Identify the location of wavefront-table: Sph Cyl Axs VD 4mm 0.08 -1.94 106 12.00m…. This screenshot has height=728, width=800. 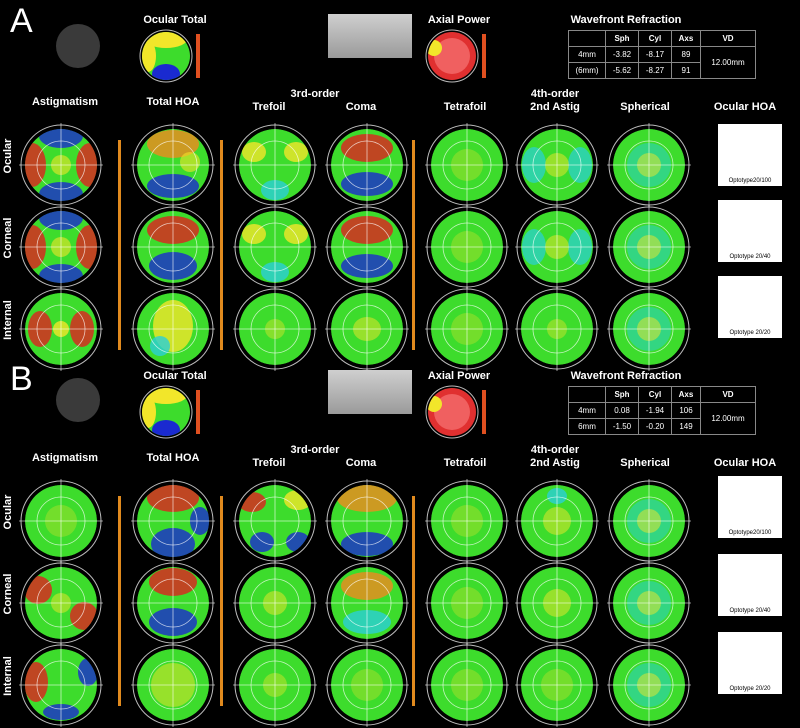
(662, 410).